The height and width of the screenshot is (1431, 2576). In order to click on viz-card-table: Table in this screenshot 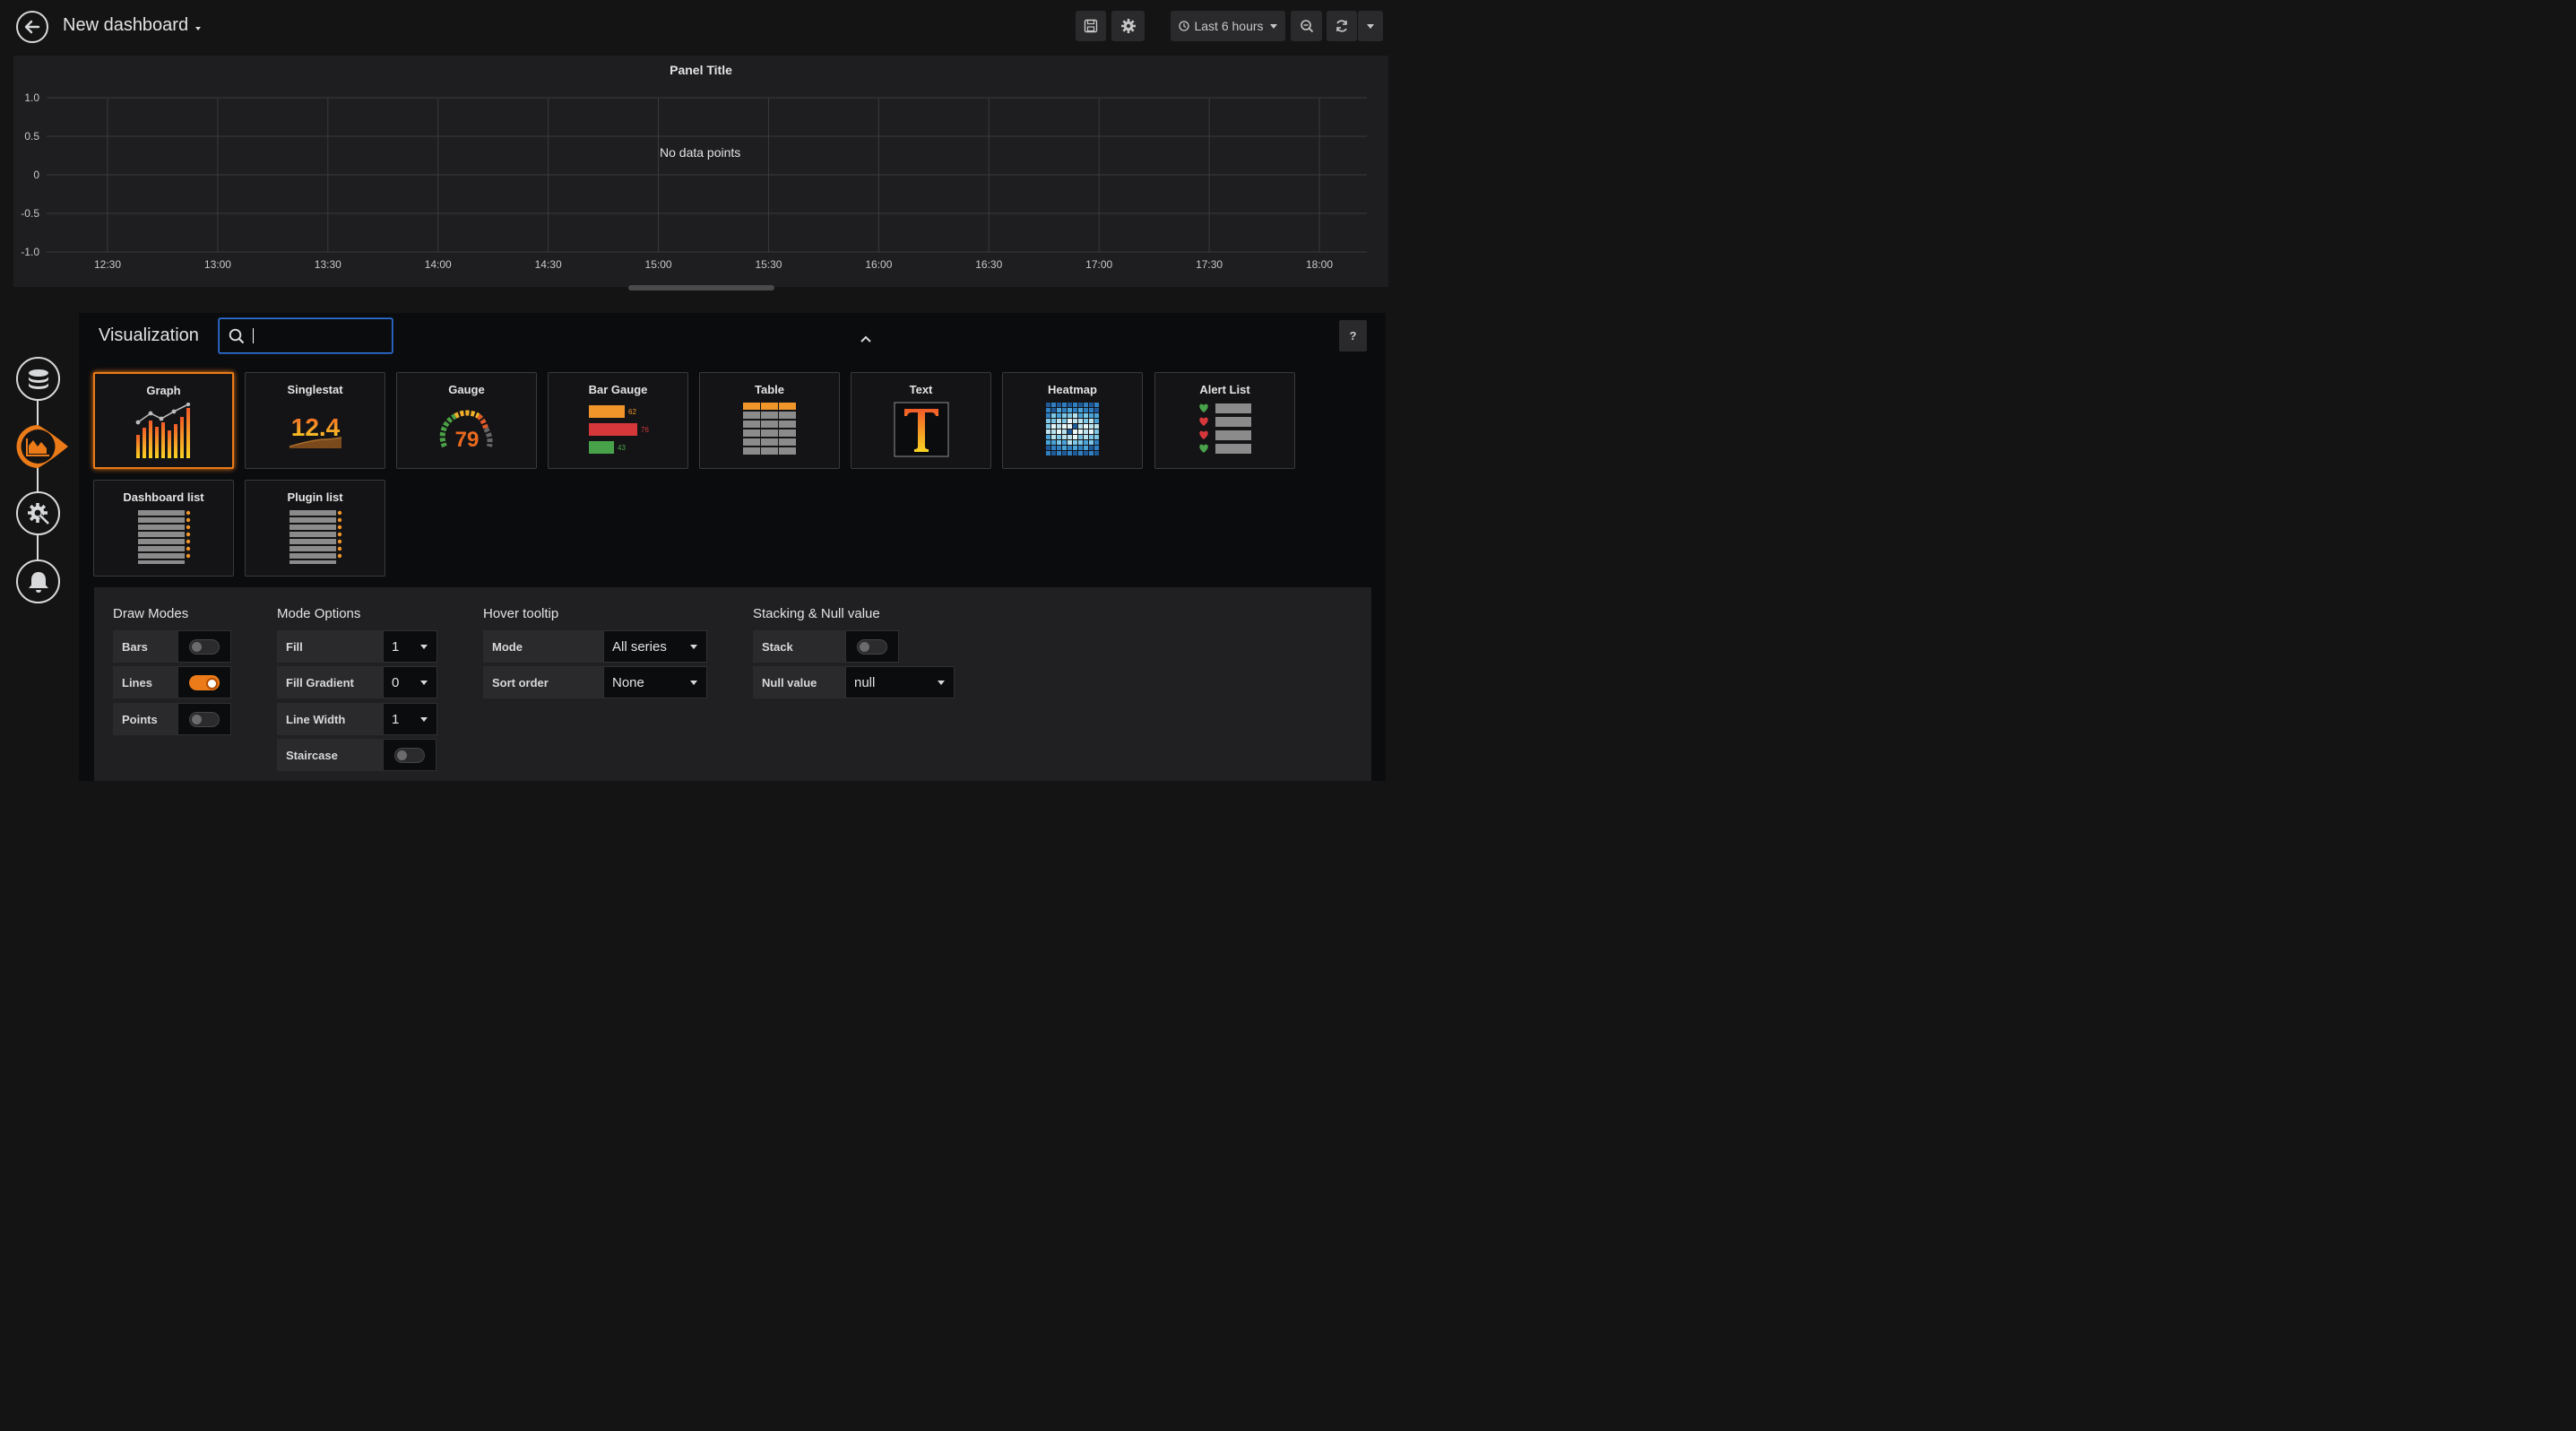, I will do `click(769, 420)`.